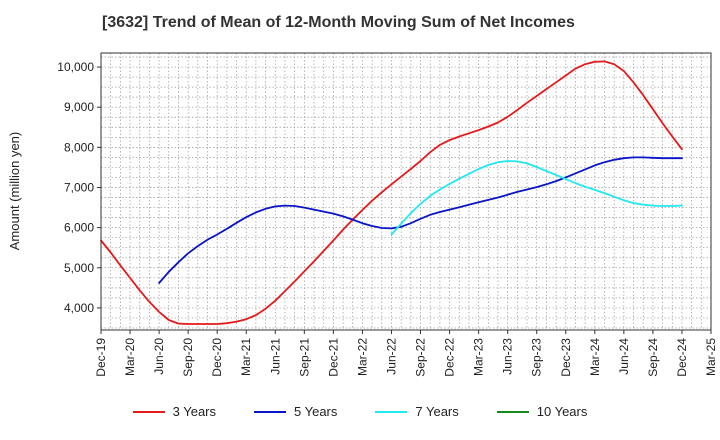  I want to click on x-tick-label: Jun-20, so click(159, 356).